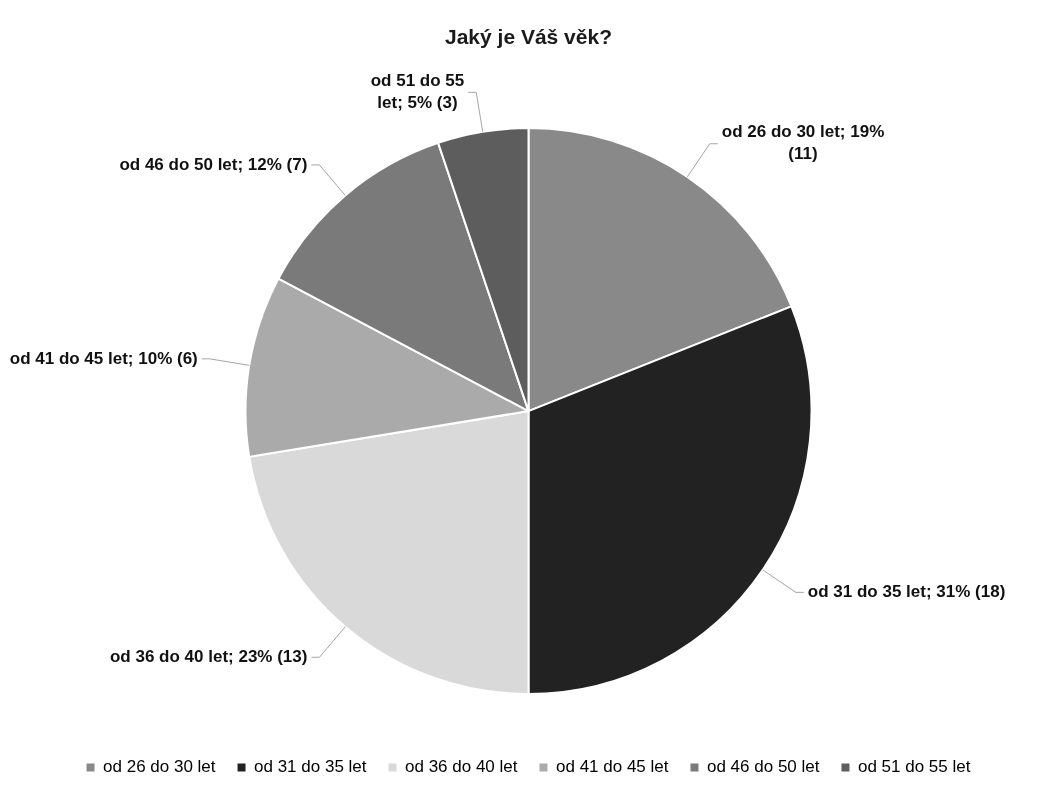 The height and width of the screenshot is (798, 1057). I want to click on legend-label: od 31 do 35 let, so click(310, 767).